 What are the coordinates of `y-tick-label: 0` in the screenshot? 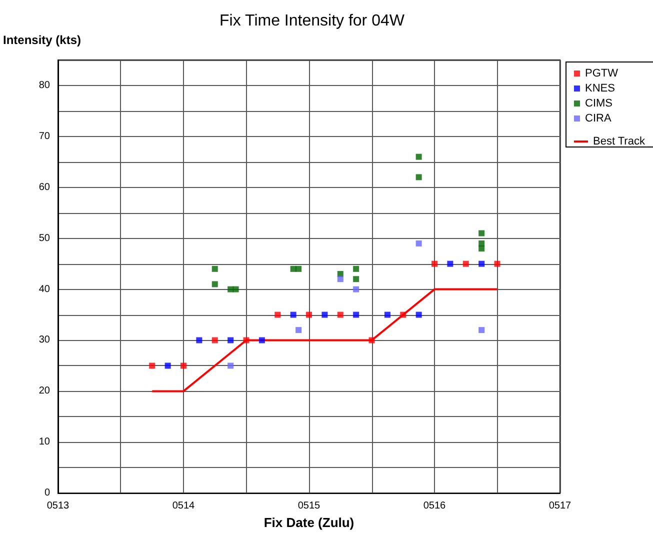 It's located at (47, 493).